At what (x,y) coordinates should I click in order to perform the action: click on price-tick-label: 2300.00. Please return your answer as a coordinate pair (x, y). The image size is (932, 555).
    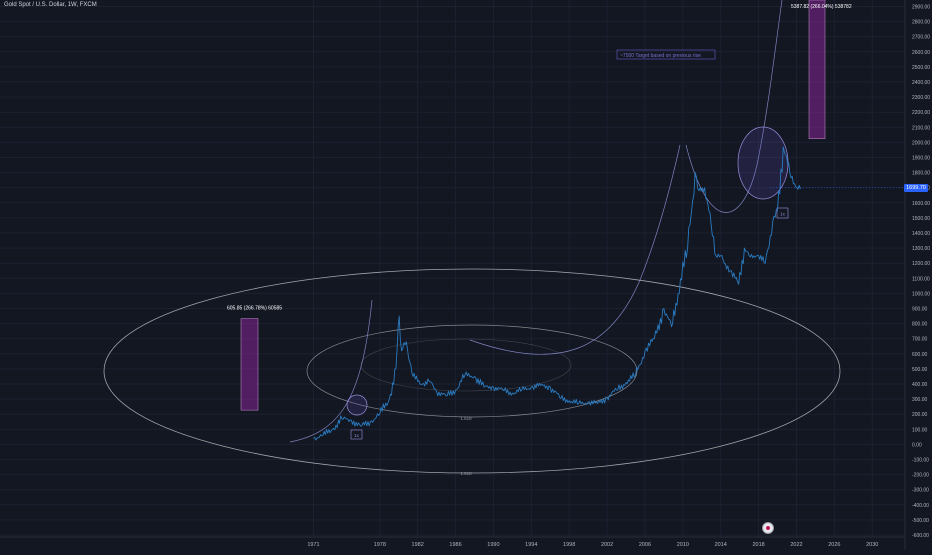
    Looking at the image, I should click on (921, 98).